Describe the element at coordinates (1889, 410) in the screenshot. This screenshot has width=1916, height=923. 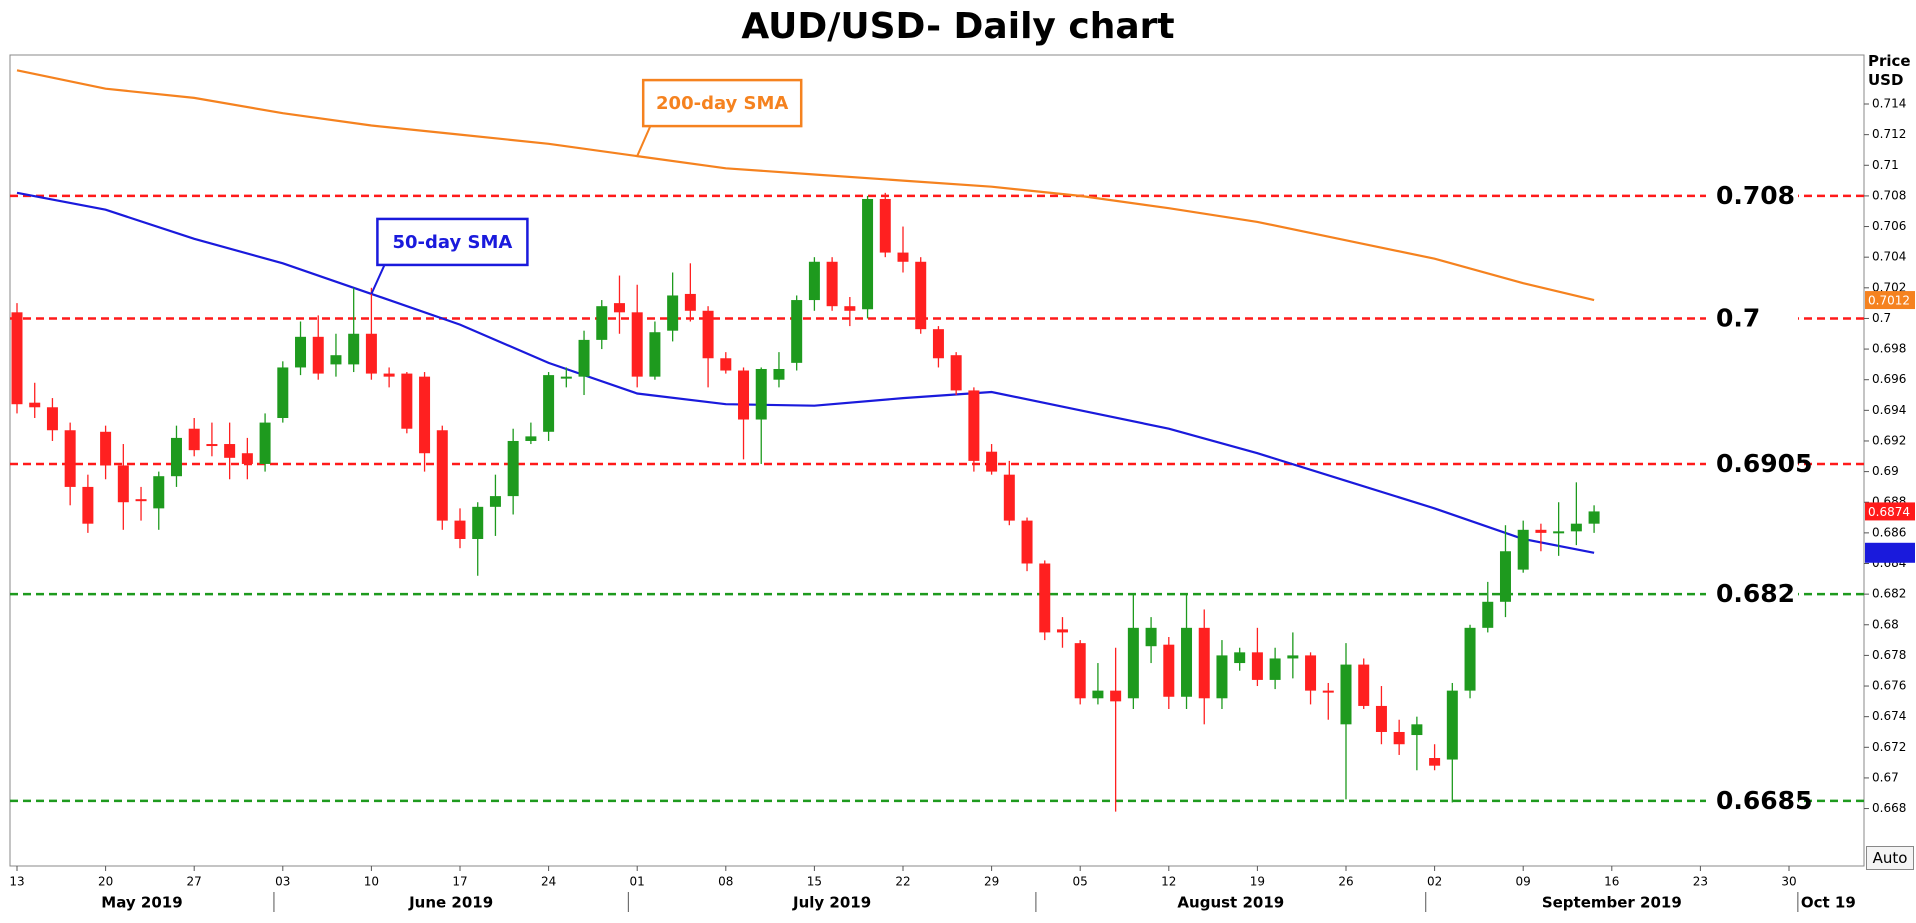
I see `y-tick-label: 0.694` at that location.